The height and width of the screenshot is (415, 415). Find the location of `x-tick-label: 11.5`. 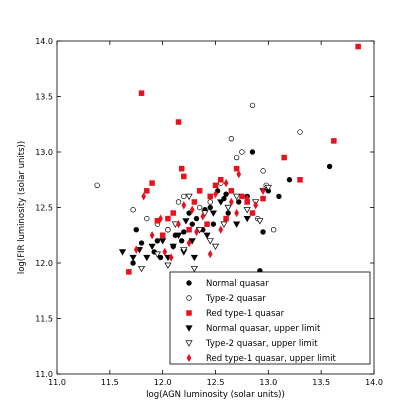

x-tick-label: 11.5 is located at coordinates (110, 382).